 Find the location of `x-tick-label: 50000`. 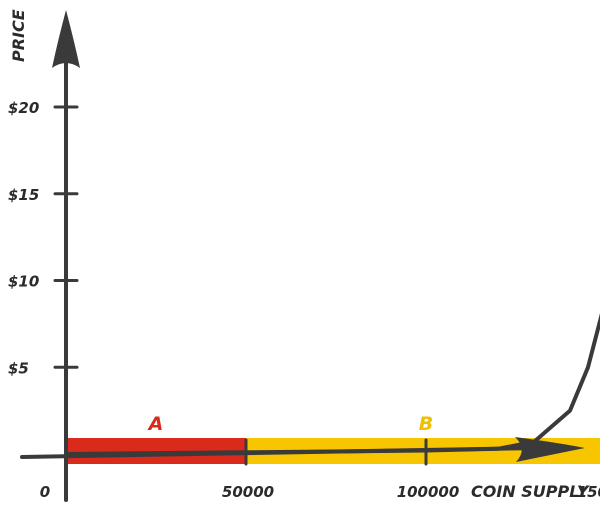

x-tick-label: 50000 is located at coordinates (248, 492).